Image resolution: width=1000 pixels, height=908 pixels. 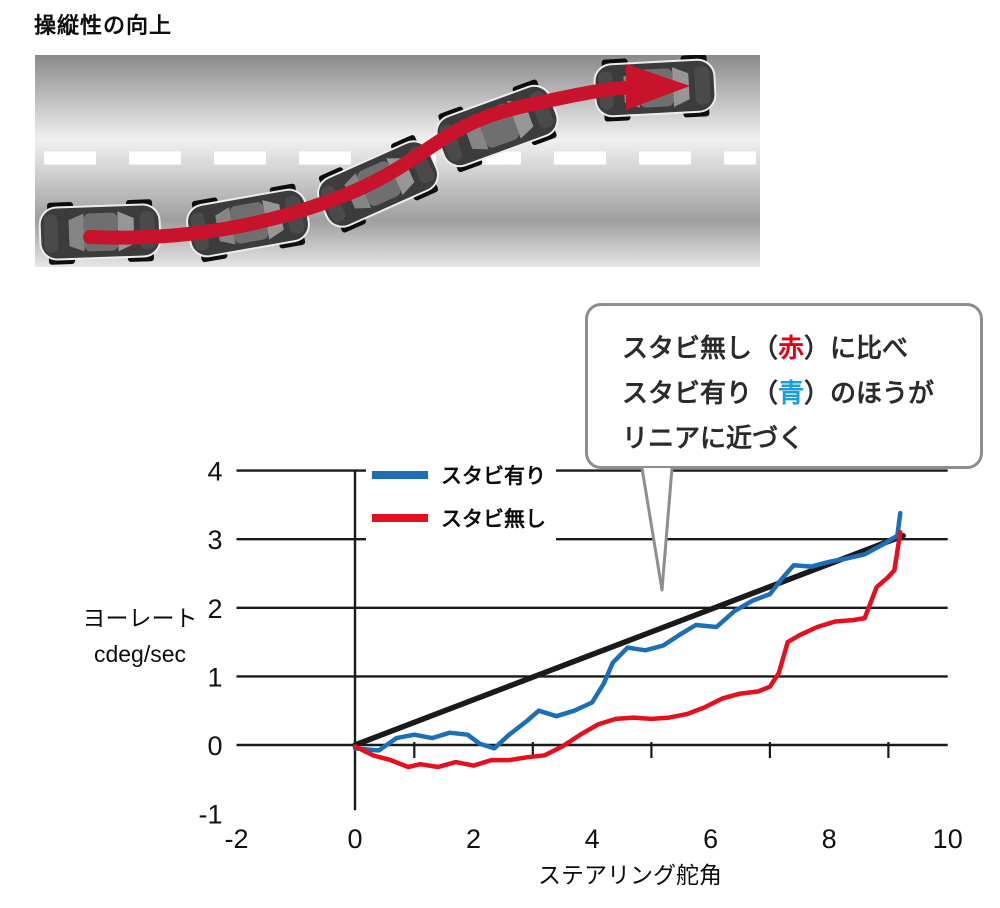 I want to click on svg-text: 3, so click(x=214, y=540).